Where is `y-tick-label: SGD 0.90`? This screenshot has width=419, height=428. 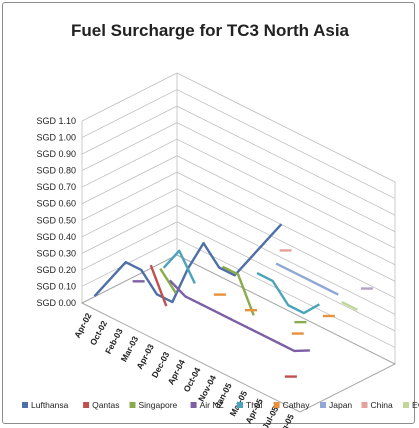
y-tick-label: SGD 0.90 is located at coordinates (56, 154).